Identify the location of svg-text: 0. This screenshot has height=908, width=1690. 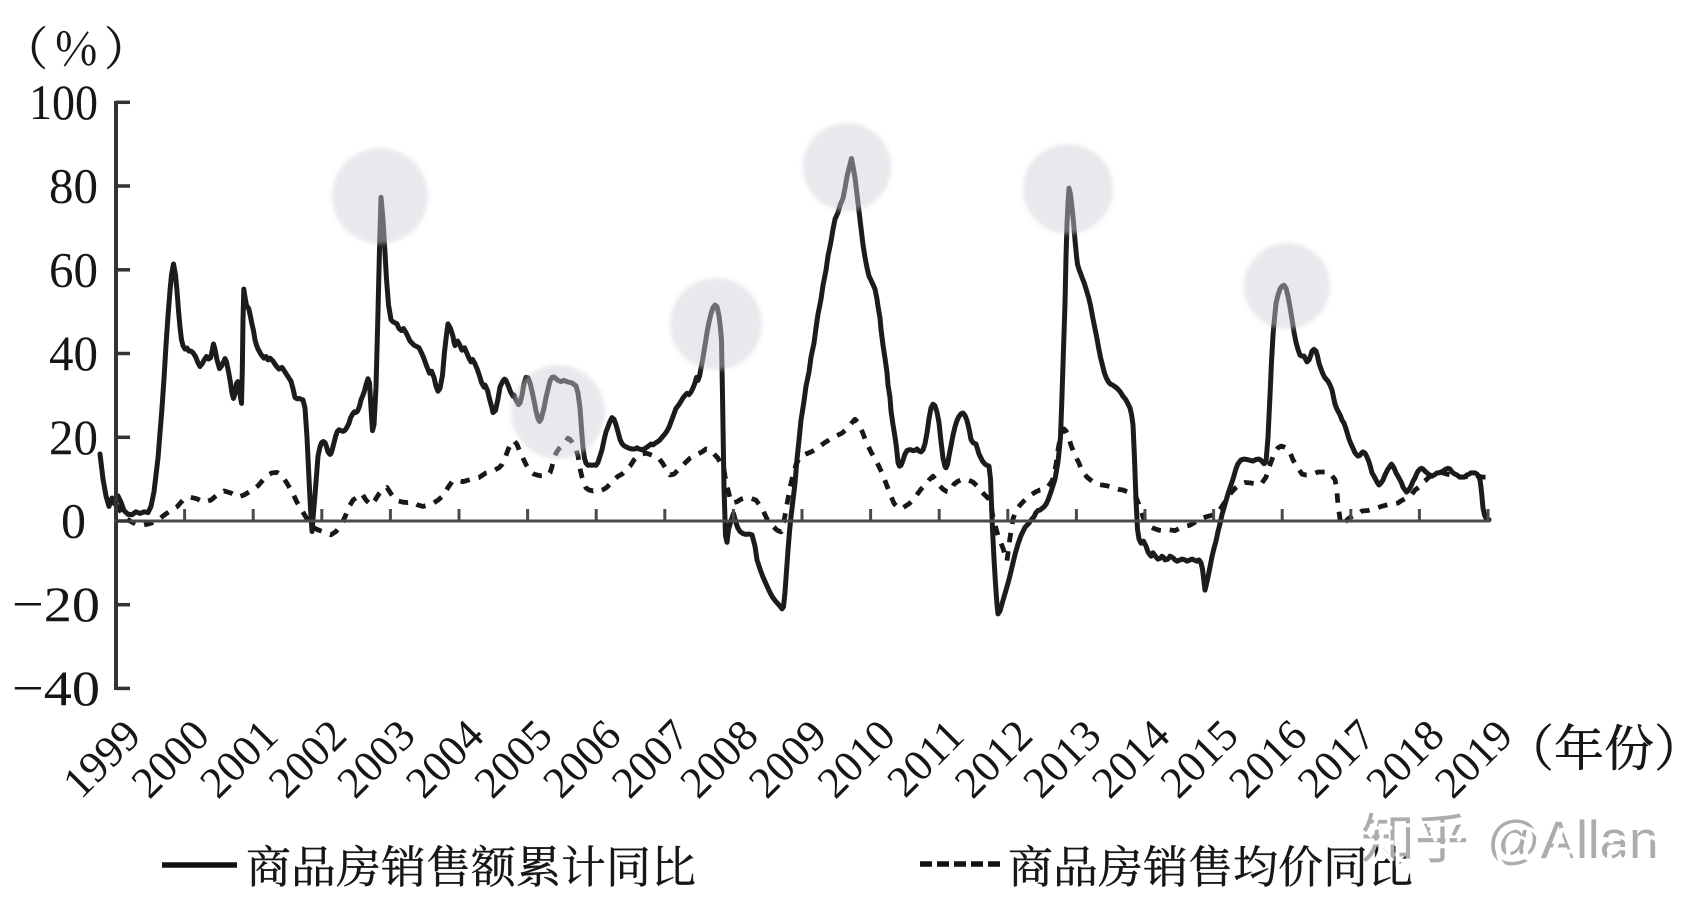
(73, 521).